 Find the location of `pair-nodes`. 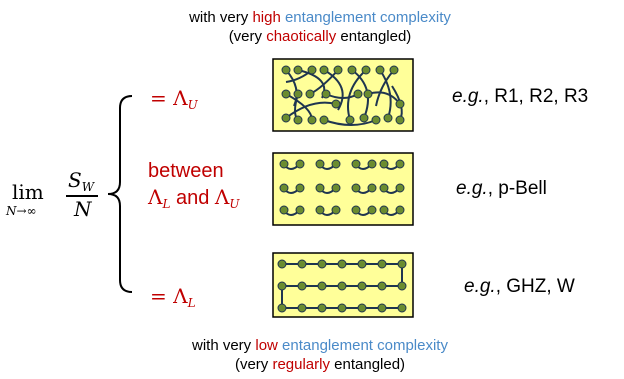

pair-nodes is located at coordinates (342, 187).